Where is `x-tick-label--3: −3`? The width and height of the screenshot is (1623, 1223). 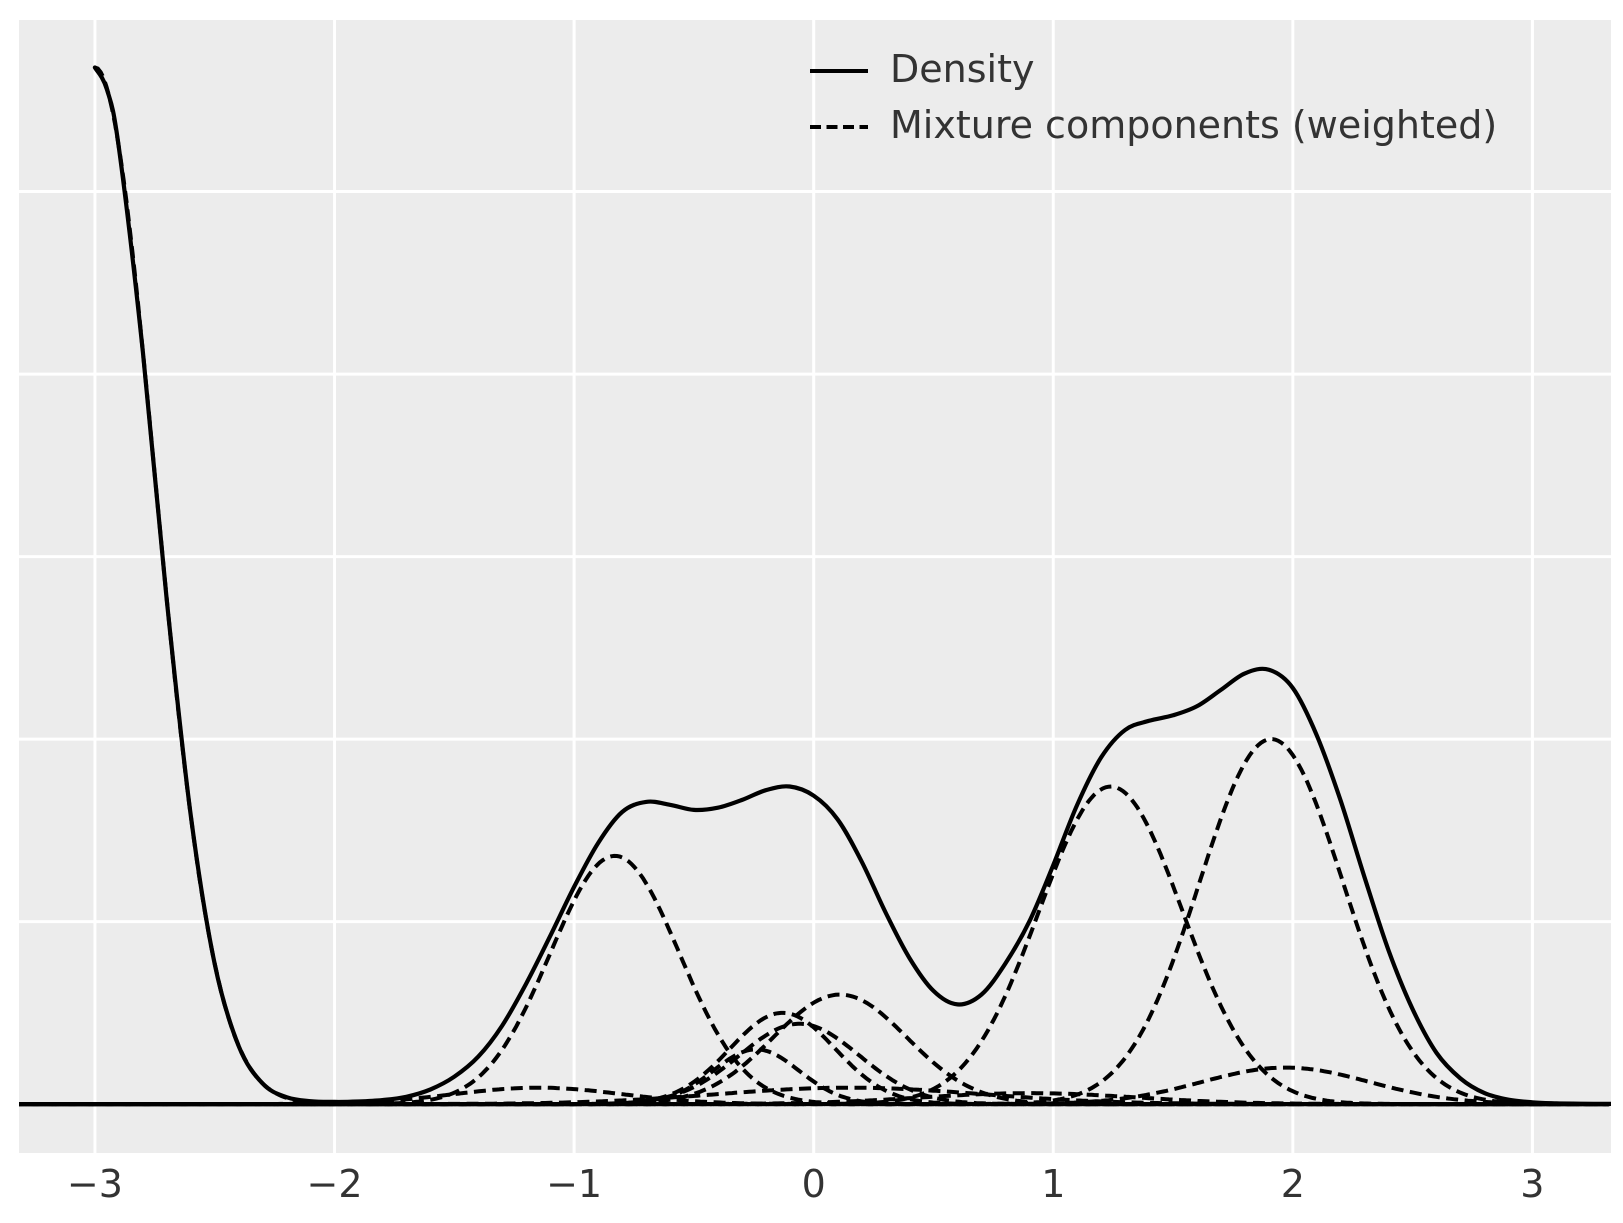
x-tick-label--3: −3 is located at coordinates (94, 1184).